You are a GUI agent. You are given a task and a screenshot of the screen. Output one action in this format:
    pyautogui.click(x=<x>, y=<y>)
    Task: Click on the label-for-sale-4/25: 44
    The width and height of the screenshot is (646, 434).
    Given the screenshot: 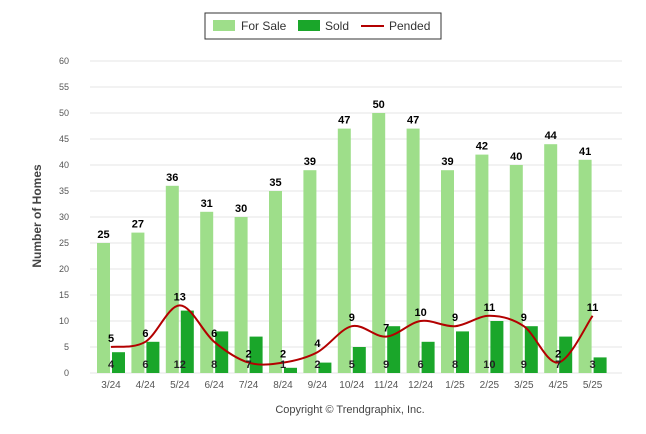 What is the action you would take?
    pyautogui.click(x=551, y=136)
    